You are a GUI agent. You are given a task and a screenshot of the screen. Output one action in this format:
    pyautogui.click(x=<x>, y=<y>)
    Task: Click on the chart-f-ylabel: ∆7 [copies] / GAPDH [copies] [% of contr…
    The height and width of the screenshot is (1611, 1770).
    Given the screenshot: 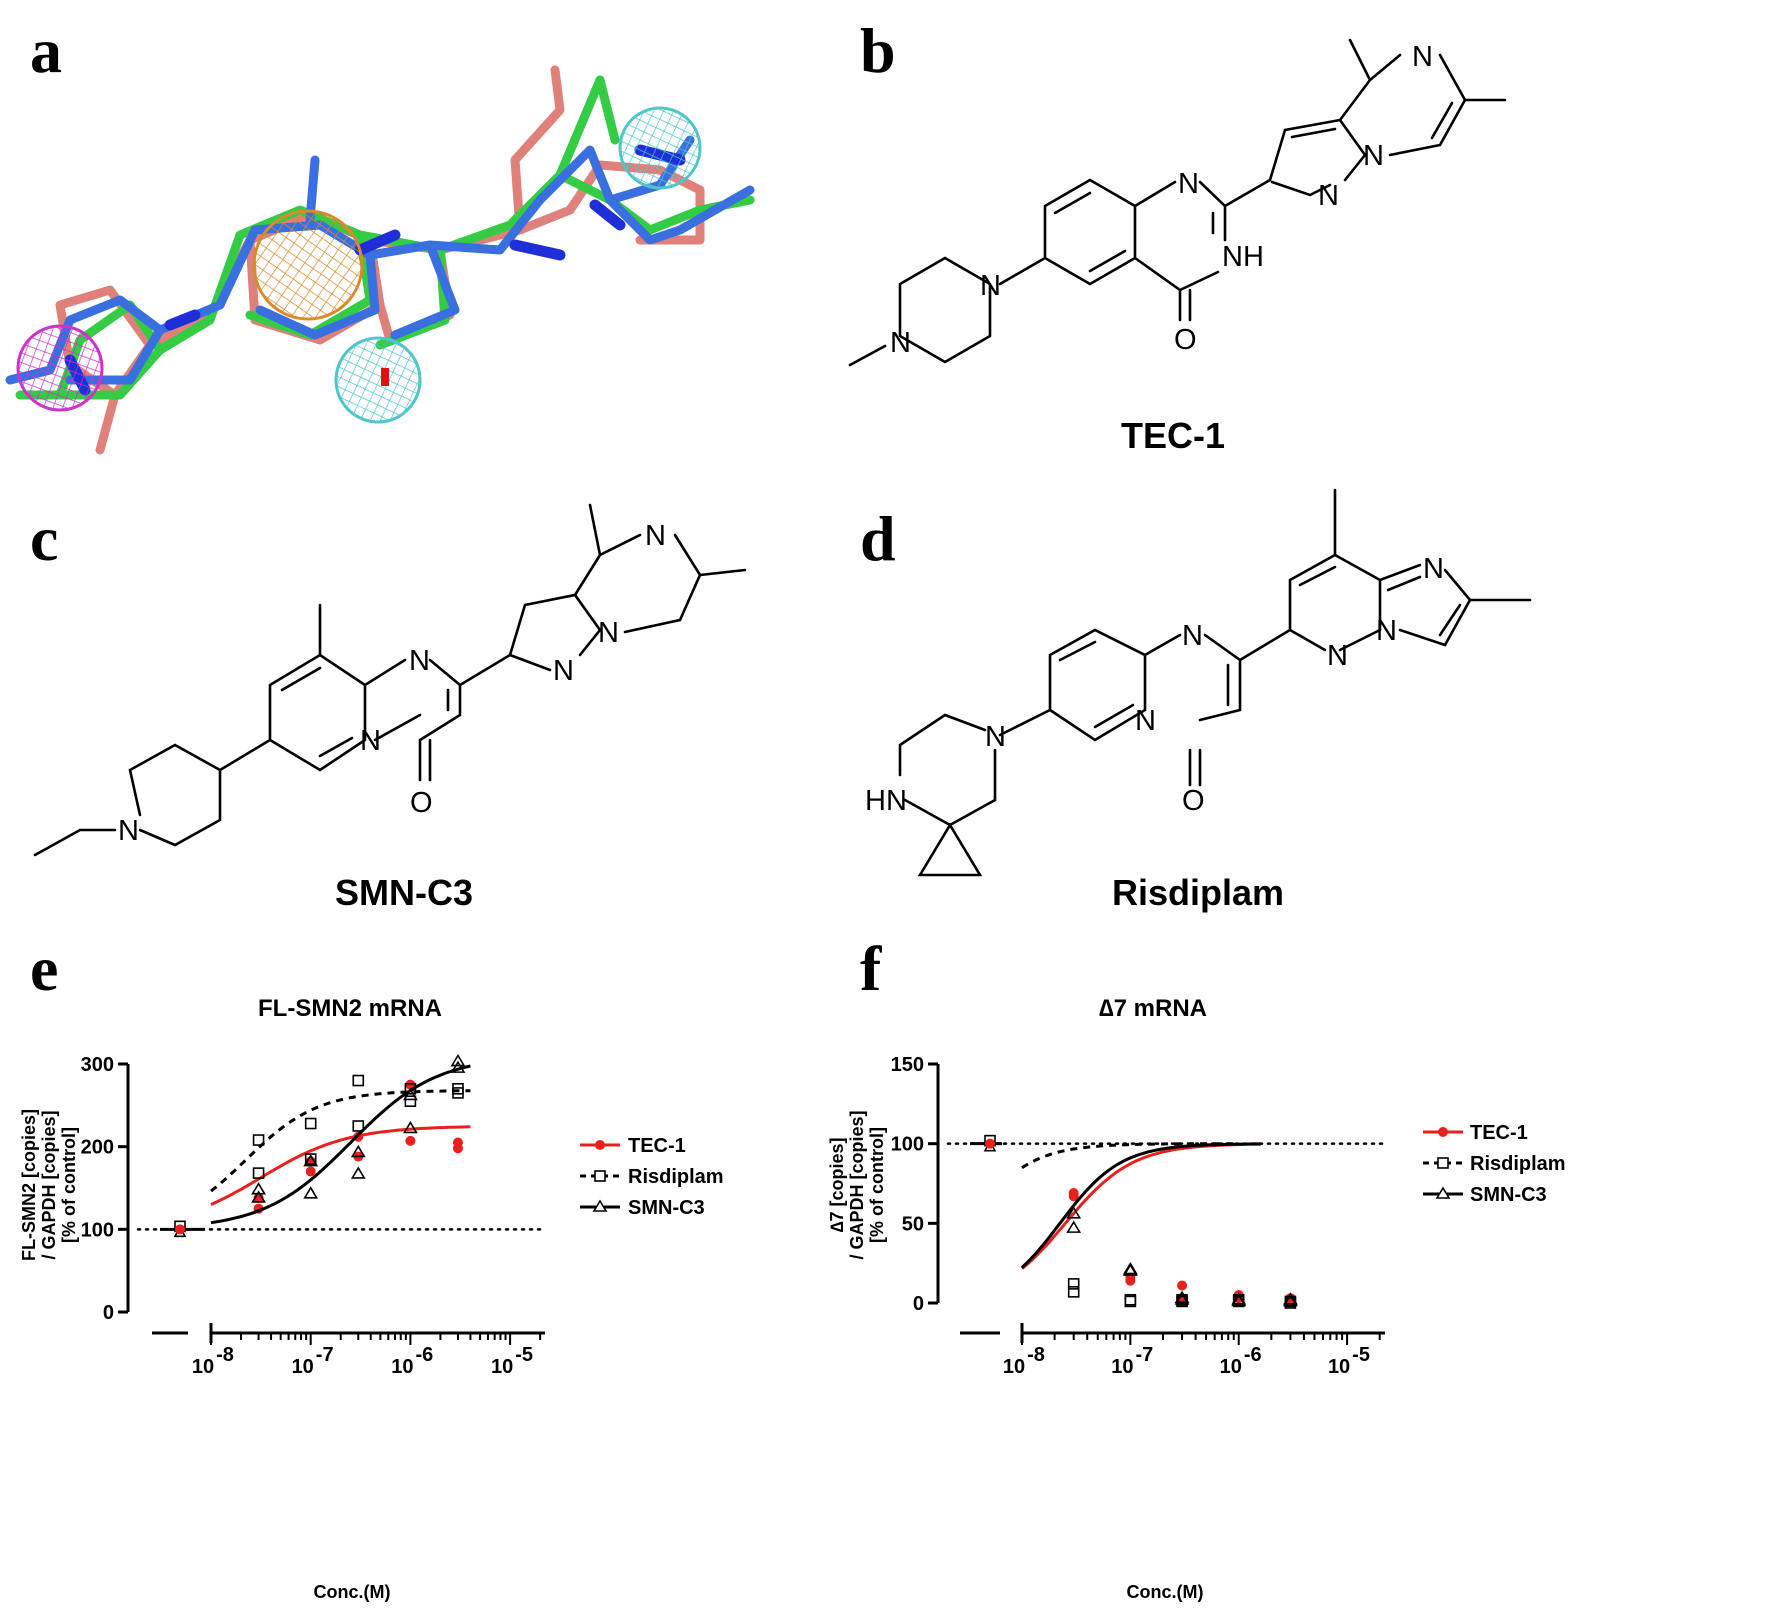 What is the action you would take?
    pyautogui.click(x=857, y=1184)
    